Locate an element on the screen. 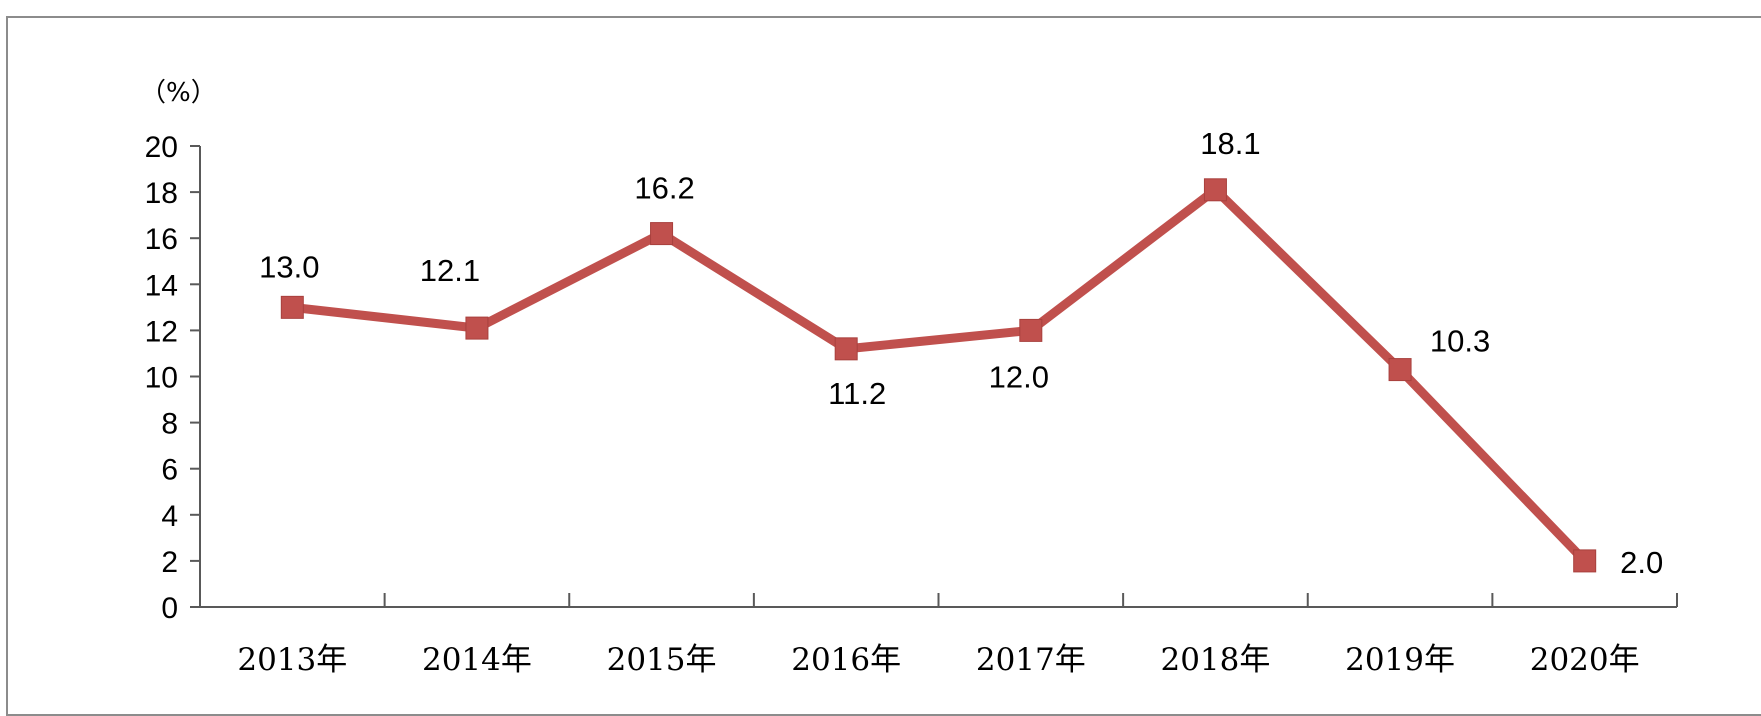 The image size is (1761, 716). x-category-label: 2013年 is located at coordinates (292, 660).